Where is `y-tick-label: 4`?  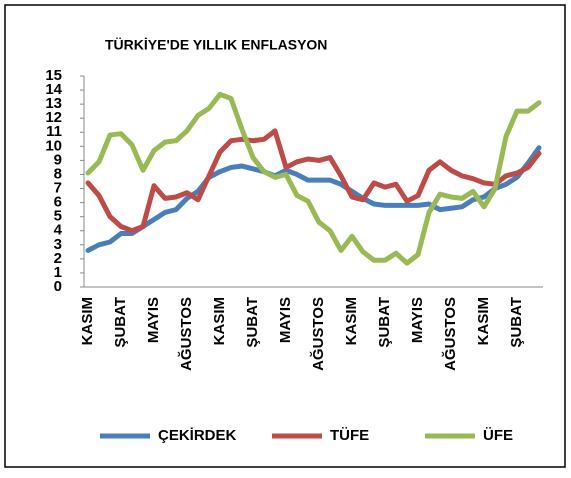
y-tick-label: 4 is located at coordinates (58, 230).